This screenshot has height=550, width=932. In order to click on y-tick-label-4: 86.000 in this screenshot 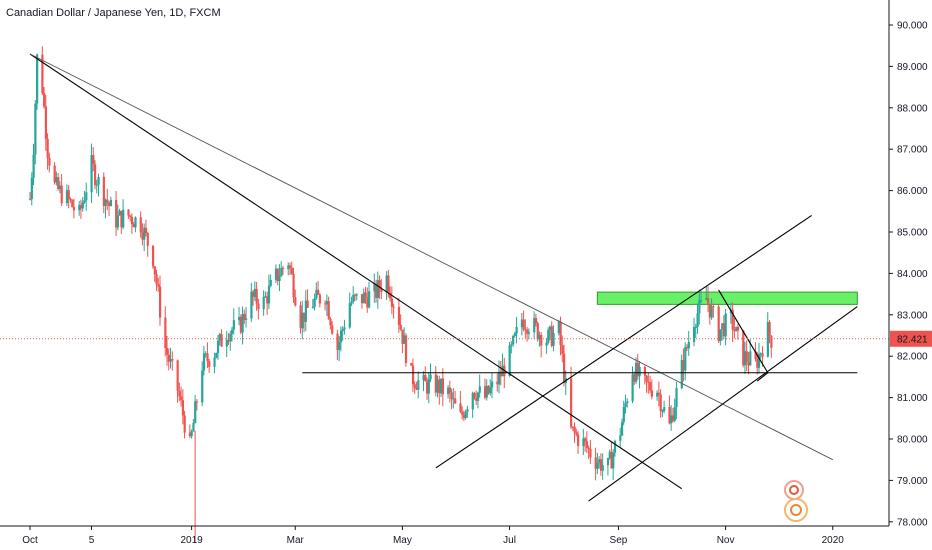, I will do `click(912, 191)`.